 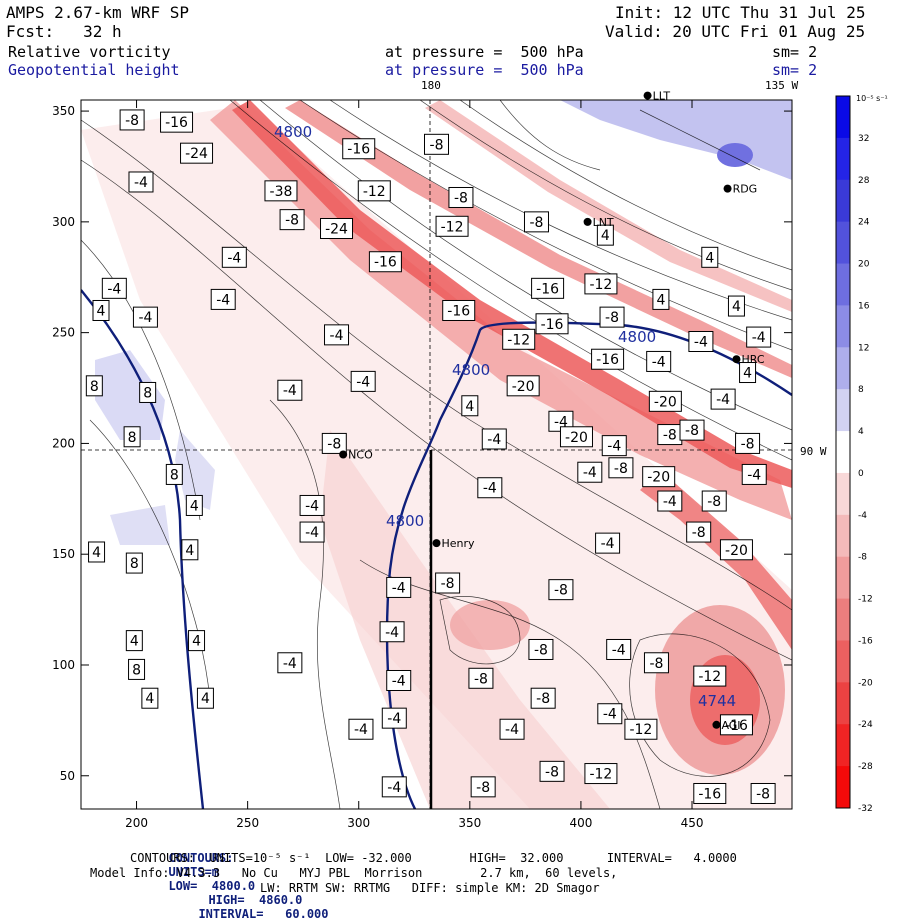 I want to click on vorticity-label-text: -12, so click(x=374, y=192).